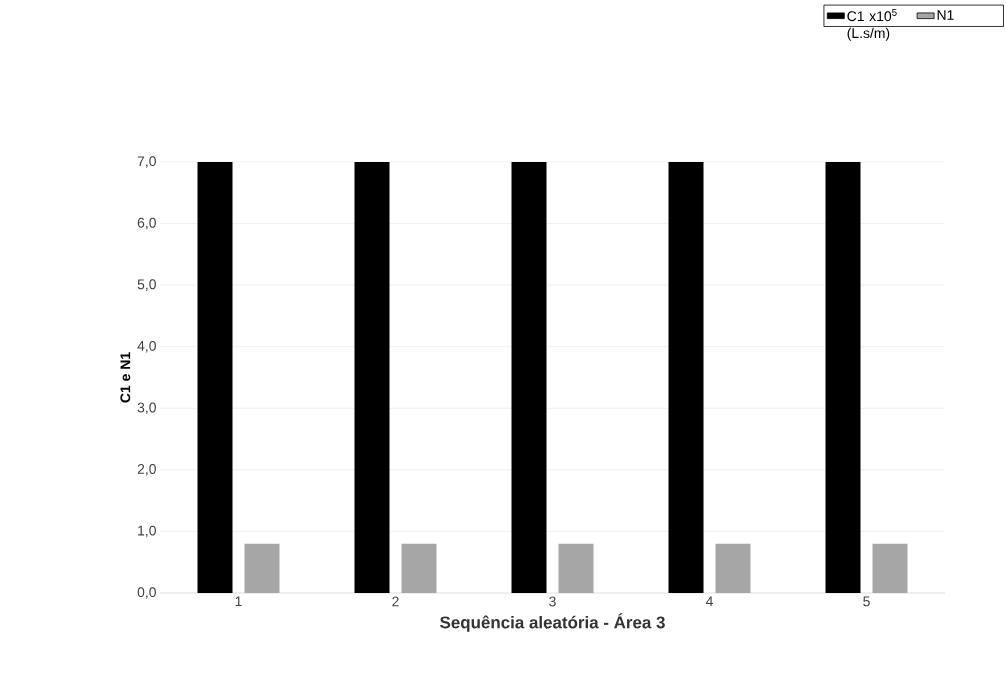 Image resolution: width=1006 pixels, height=682 pixels. Describe the element at coordinates (238, 601) in the screenshot. I see `x-tick-label: 1` at that location.